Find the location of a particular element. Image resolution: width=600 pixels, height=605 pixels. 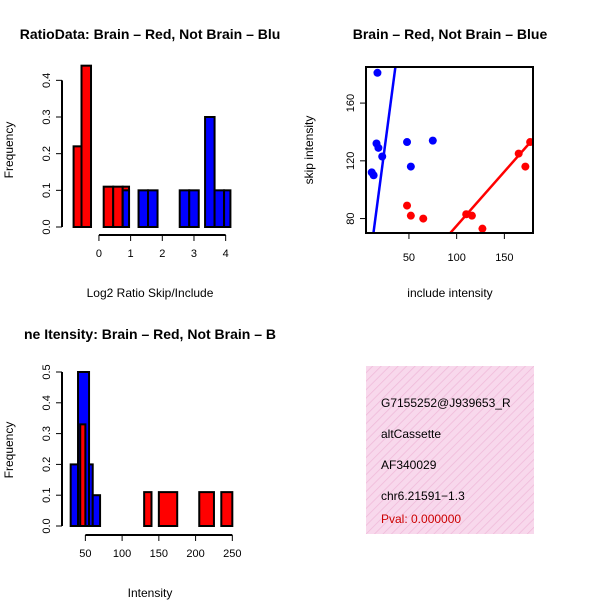

hist3-x-tick-label: 50 is located at coordinates (85, 554).